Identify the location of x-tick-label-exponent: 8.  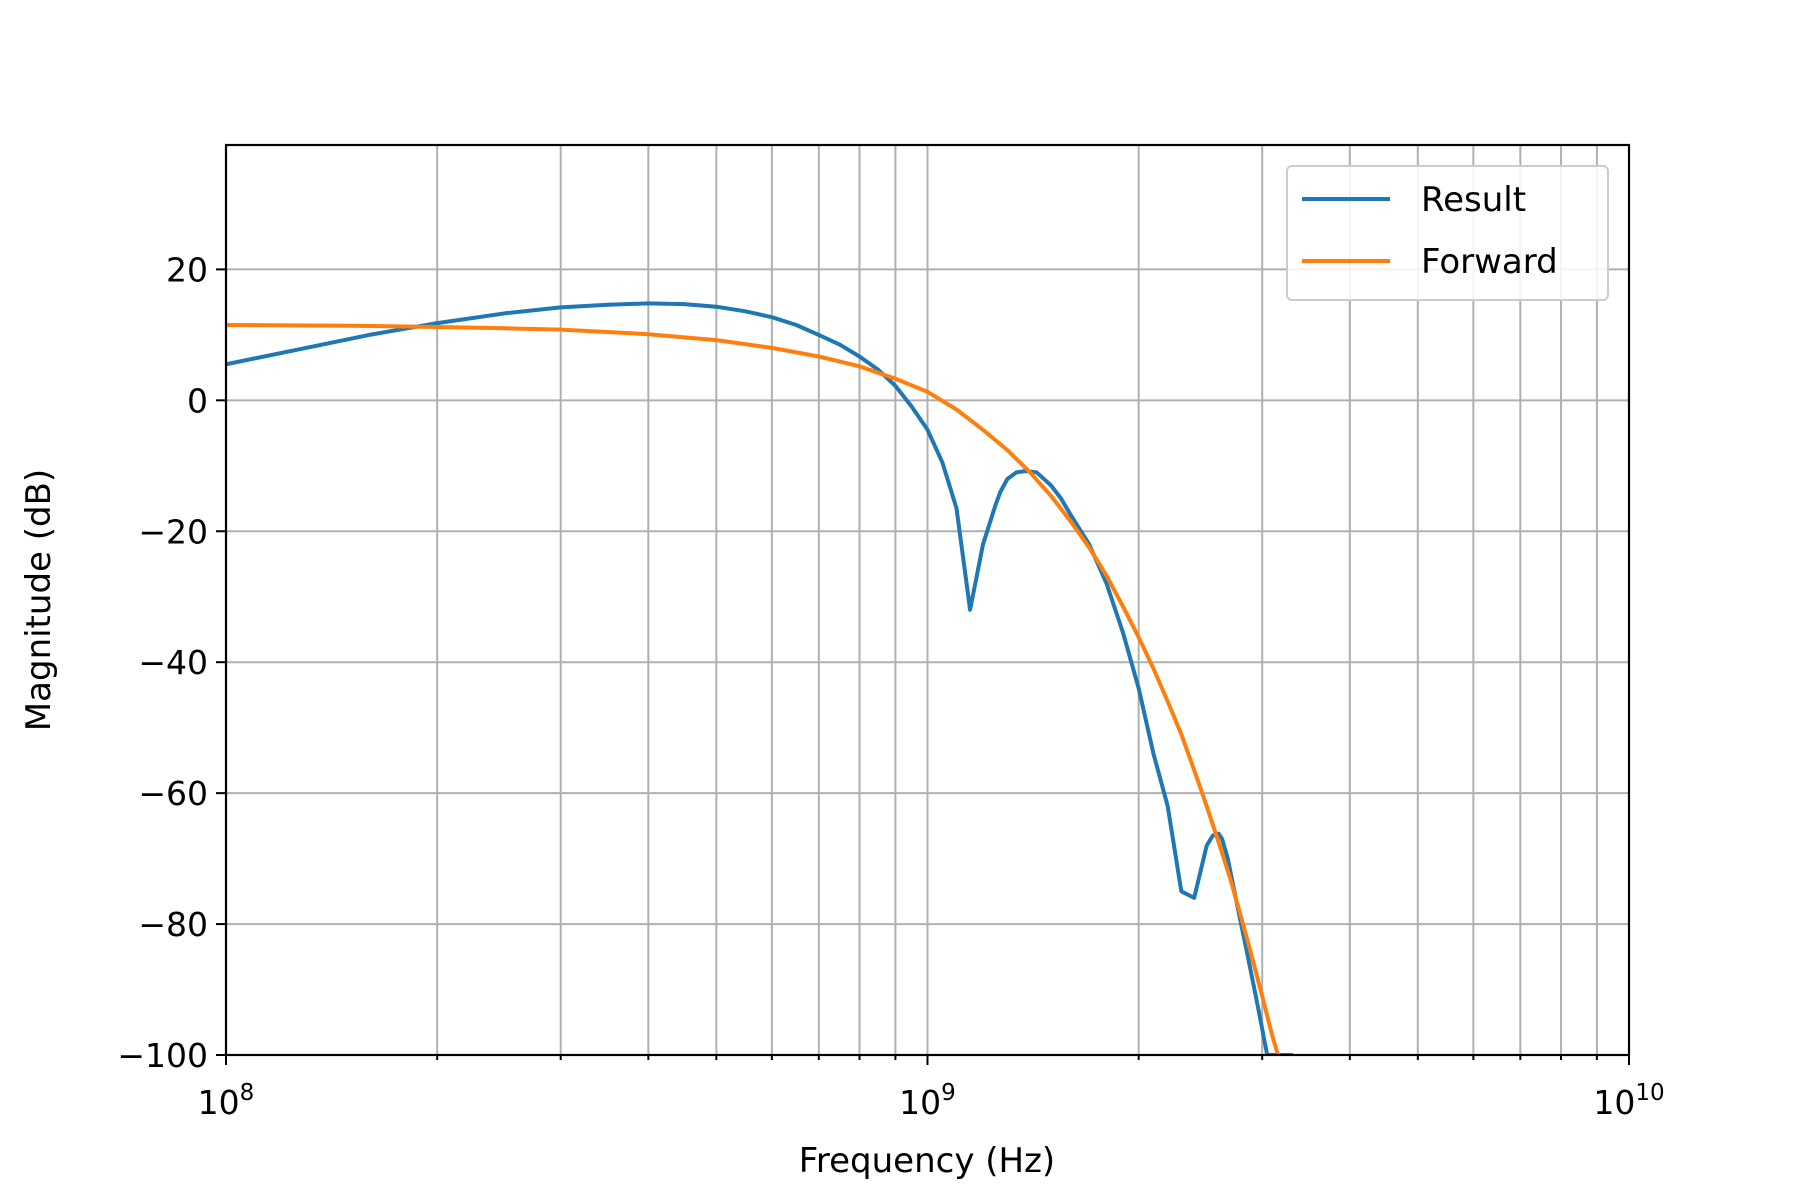
(247, 1093).